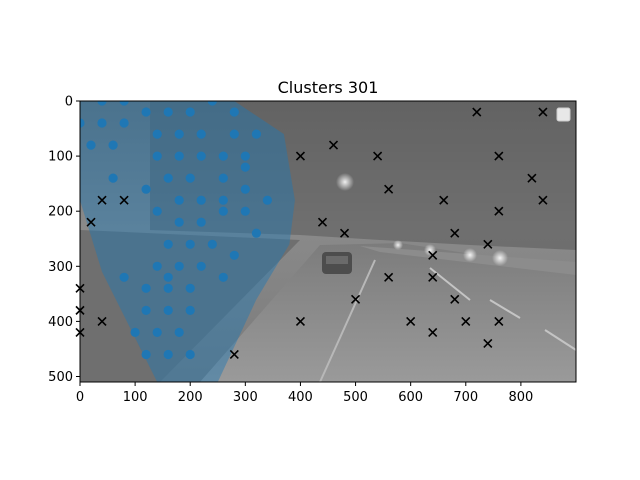 The height and width of the screenshot is (480, 640). I want to click on x-tick-label: 0, so click(80, 397).